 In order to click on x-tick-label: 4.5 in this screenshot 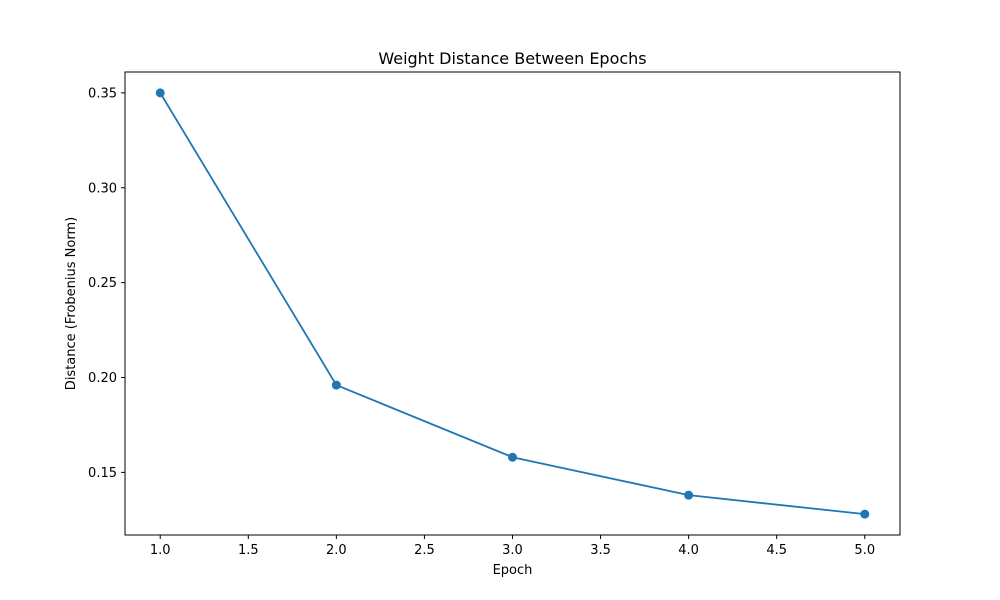, I will do `click(776, 550)`.